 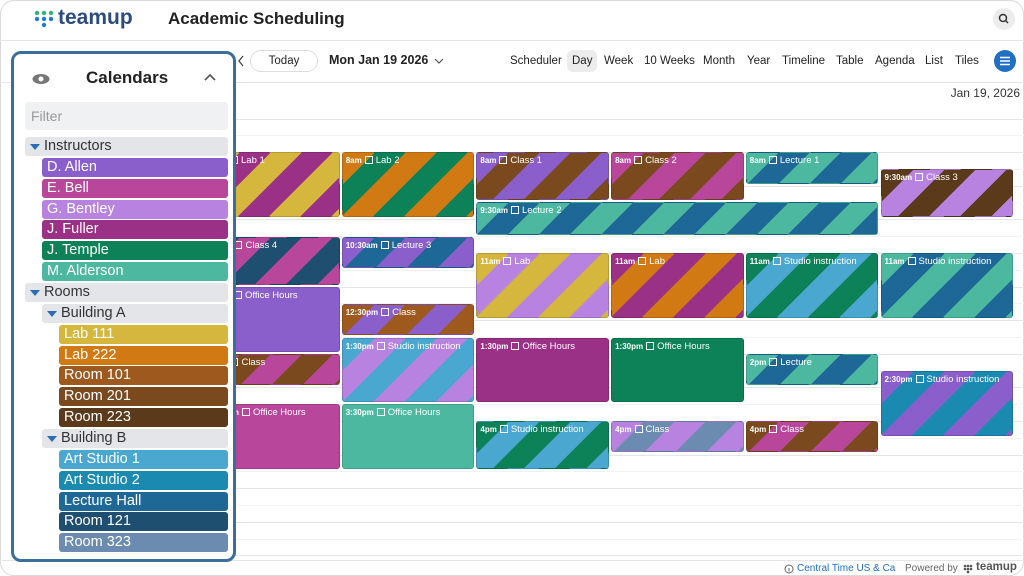 What do you see at coordinates (103, 500) in the screenshot?
I see `calendar-name: Lecture Hall` at bounding box center [103, 500].